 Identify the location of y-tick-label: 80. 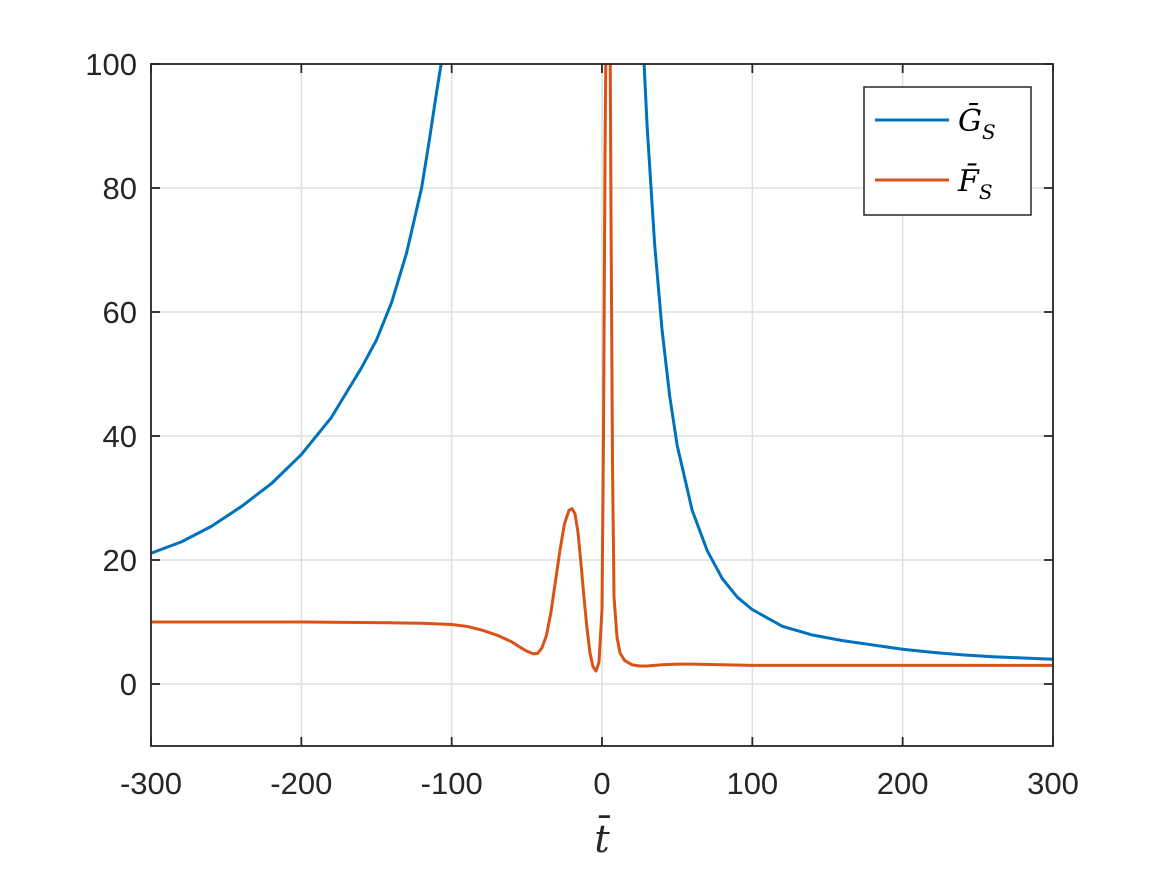
(120, 188).